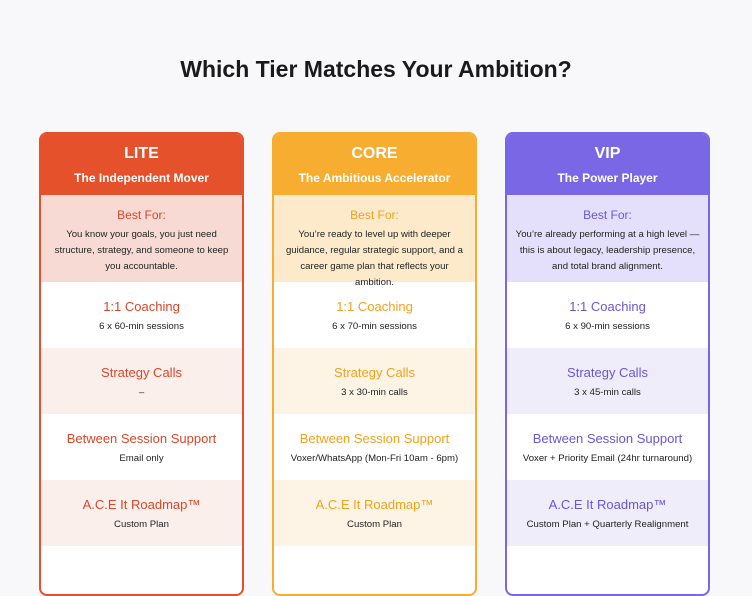 This screenshot has width=752, height=596. I want to click on feature-detail: 6 x 90-min sessions, so click(607, 326).